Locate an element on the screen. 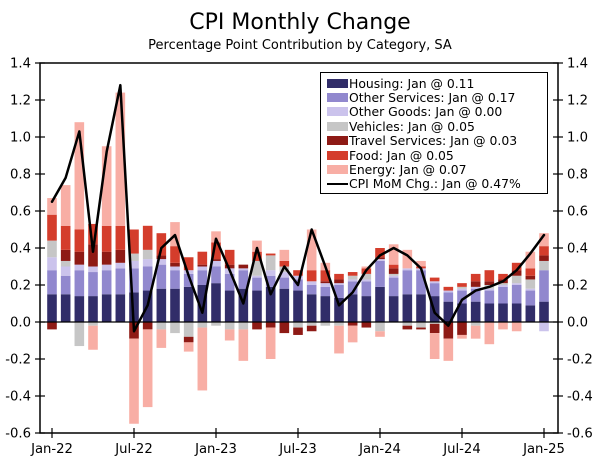 The height and width of the screenshot is (460, 600). x-tick-label: Jan-25 is located at coordinates (543, 449).